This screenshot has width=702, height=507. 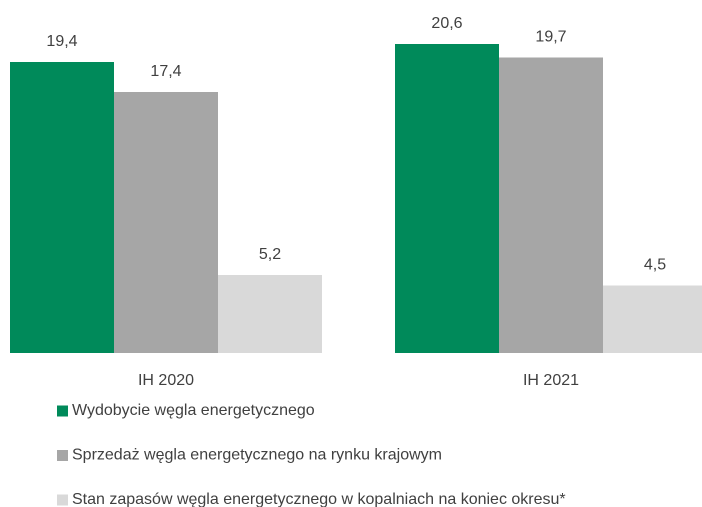 I want to click on value-label: 20,6, so click(x=446, y=23).